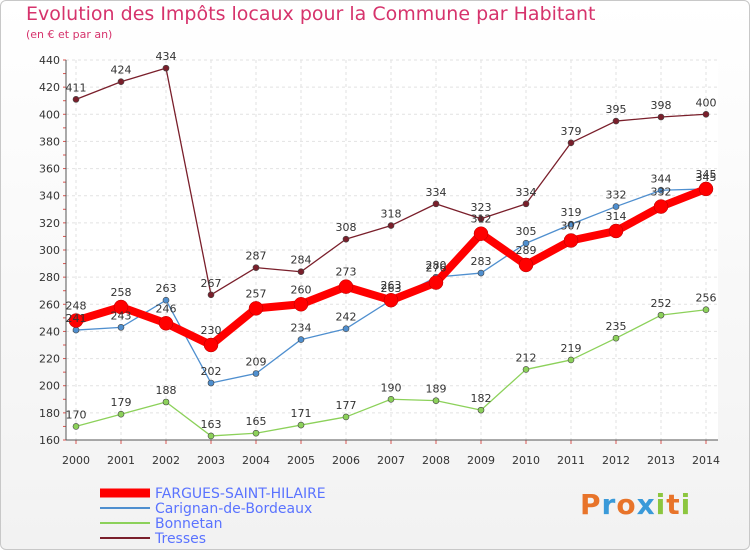 The image size is (750, 550). Describe the element at coordinates (49, 223) in the screenshot. I see `y-tick-label: 320` at that location.